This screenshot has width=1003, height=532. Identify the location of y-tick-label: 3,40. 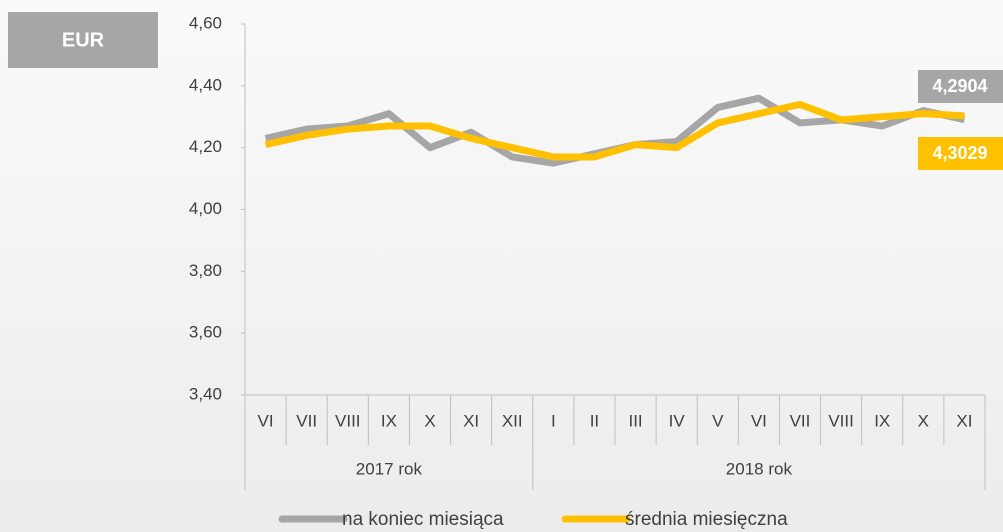
(205, 393).